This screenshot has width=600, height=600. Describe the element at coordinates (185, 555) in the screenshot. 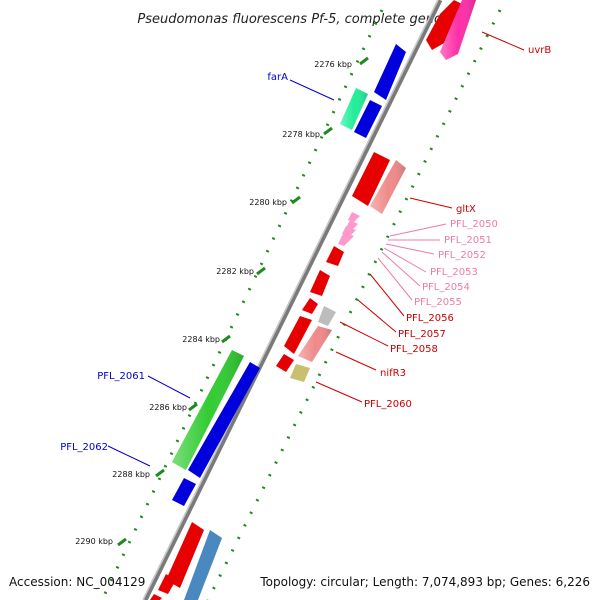

I see `gene-cds-red-bottom` at that location.